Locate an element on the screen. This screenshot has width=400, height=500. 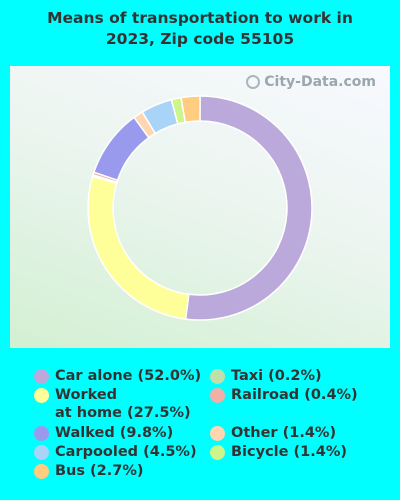
watermark-text: City-Data.com is located at coordinates (320, 82).